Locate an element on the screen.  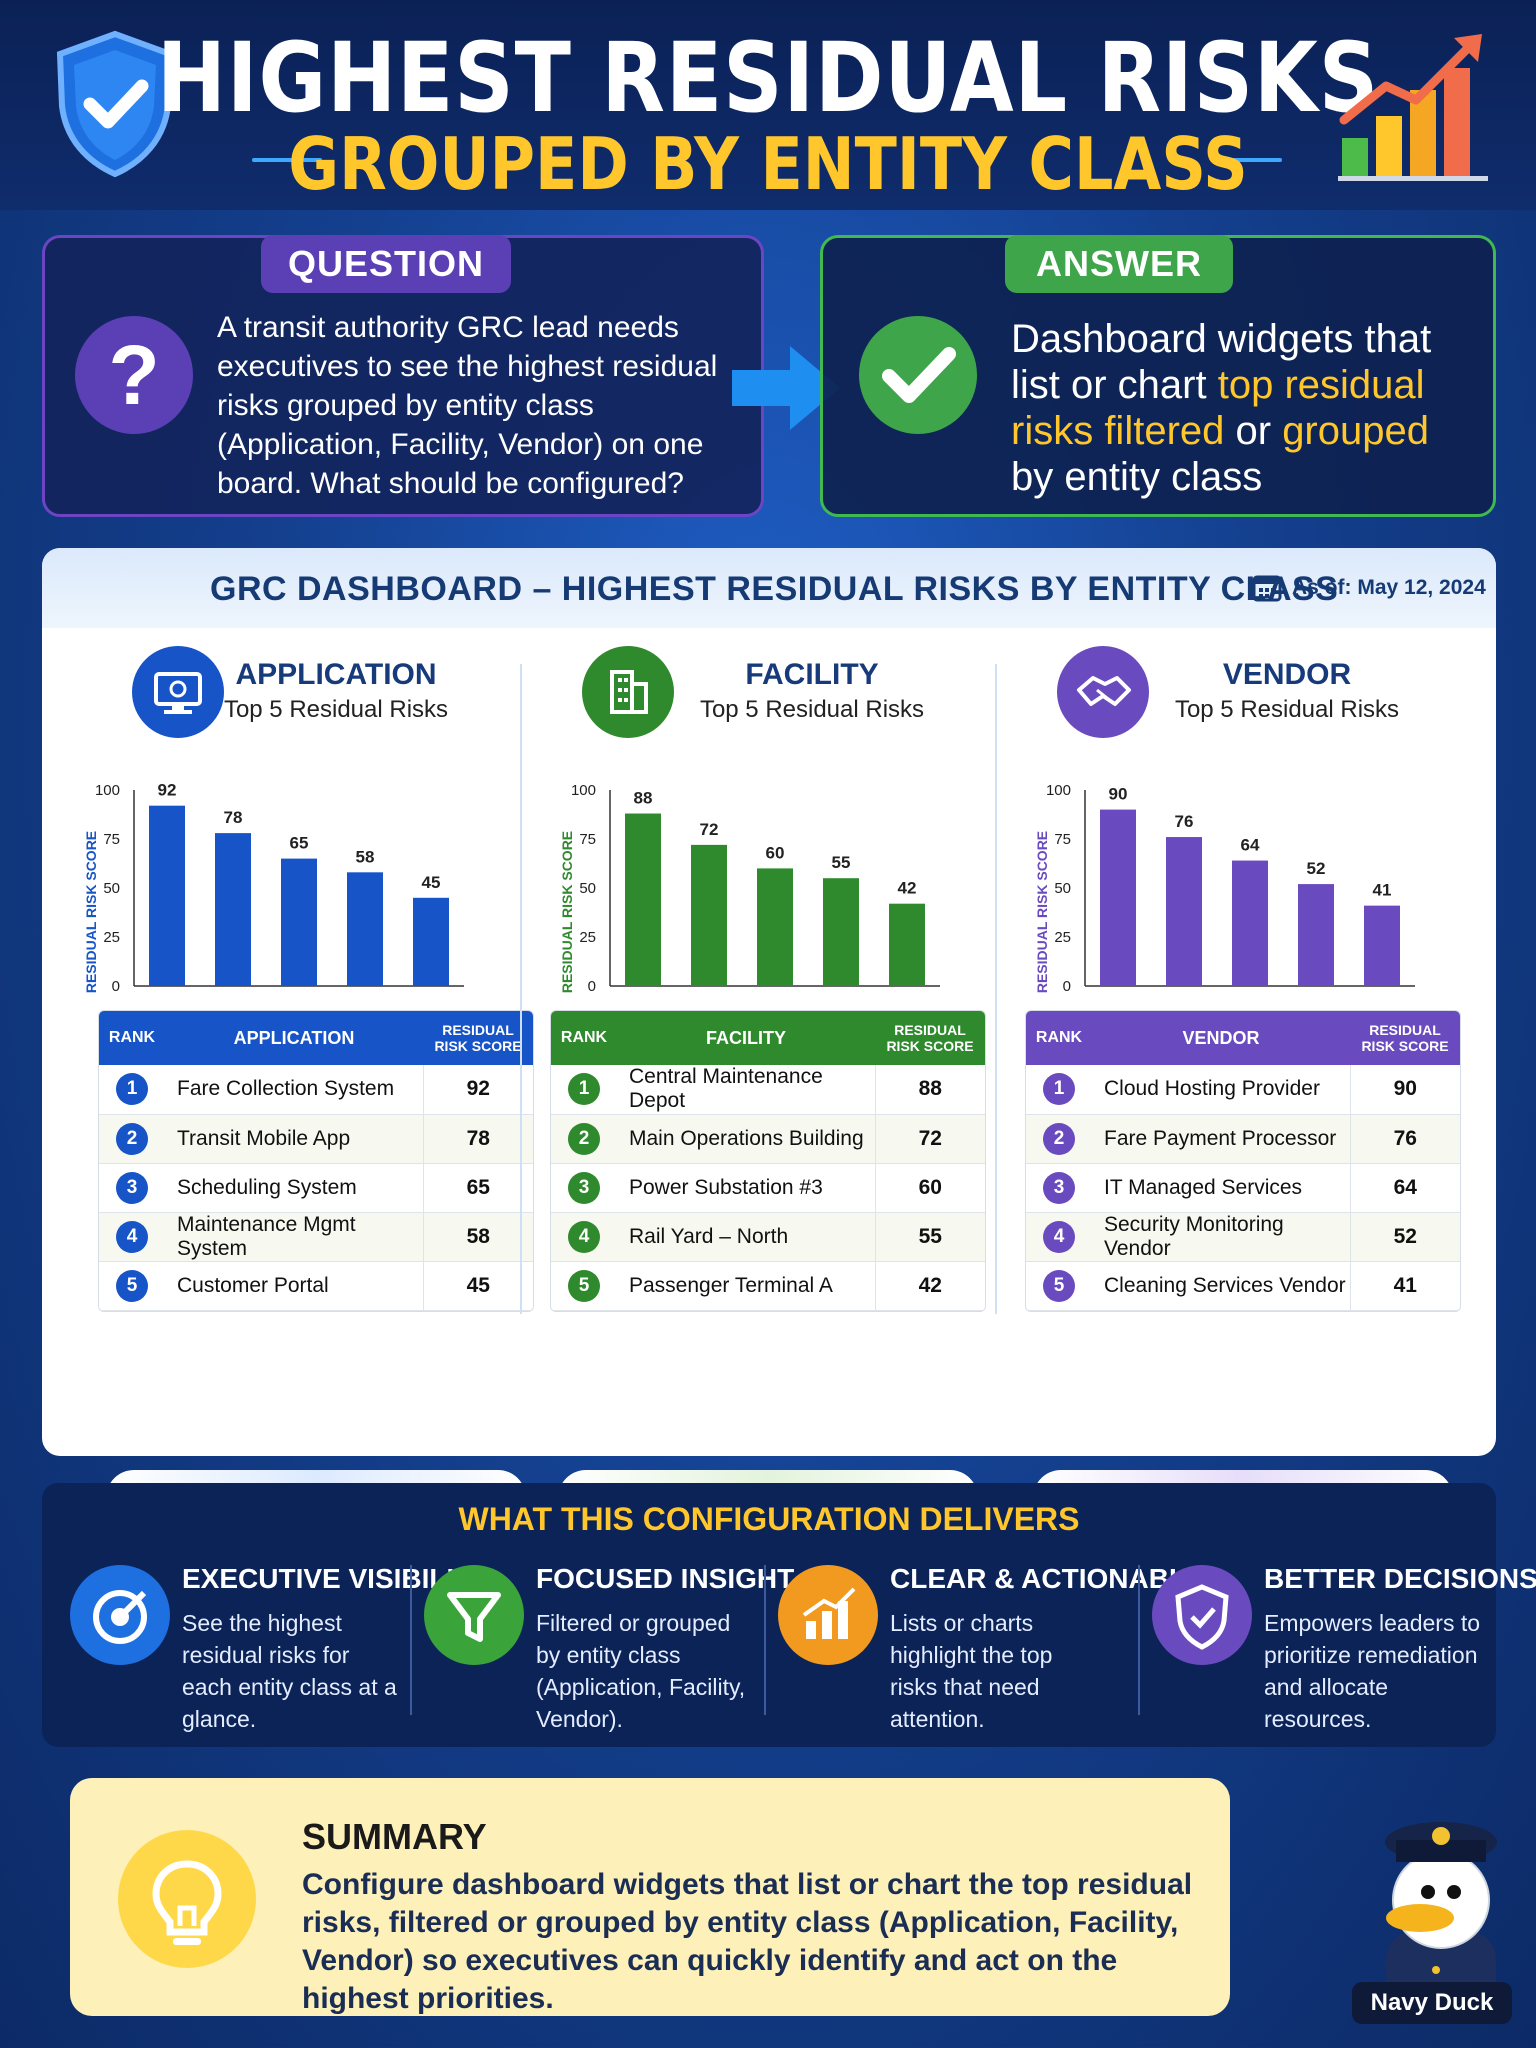
table-row: 2 Fare Payment Processor 76 is located at coordinates (1243, 1139).